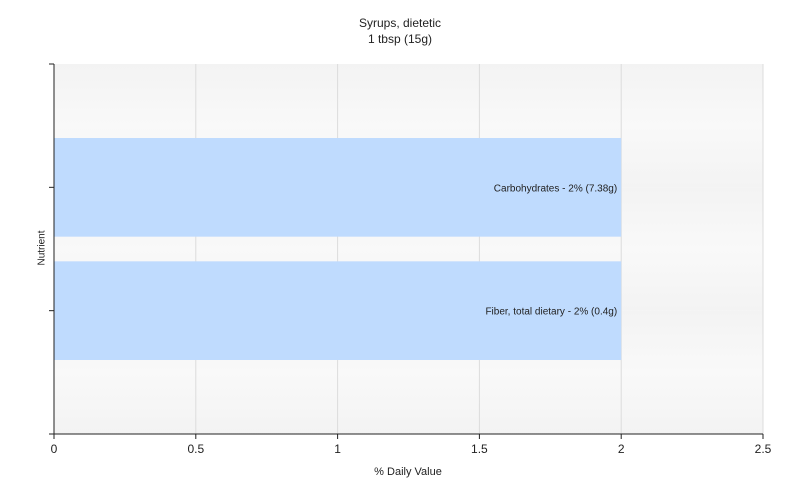  Describe the element at coordinates (555, 188) in the screenshot. I see `data-label: Carbohydrates - 2% (7.38g)` at that location.